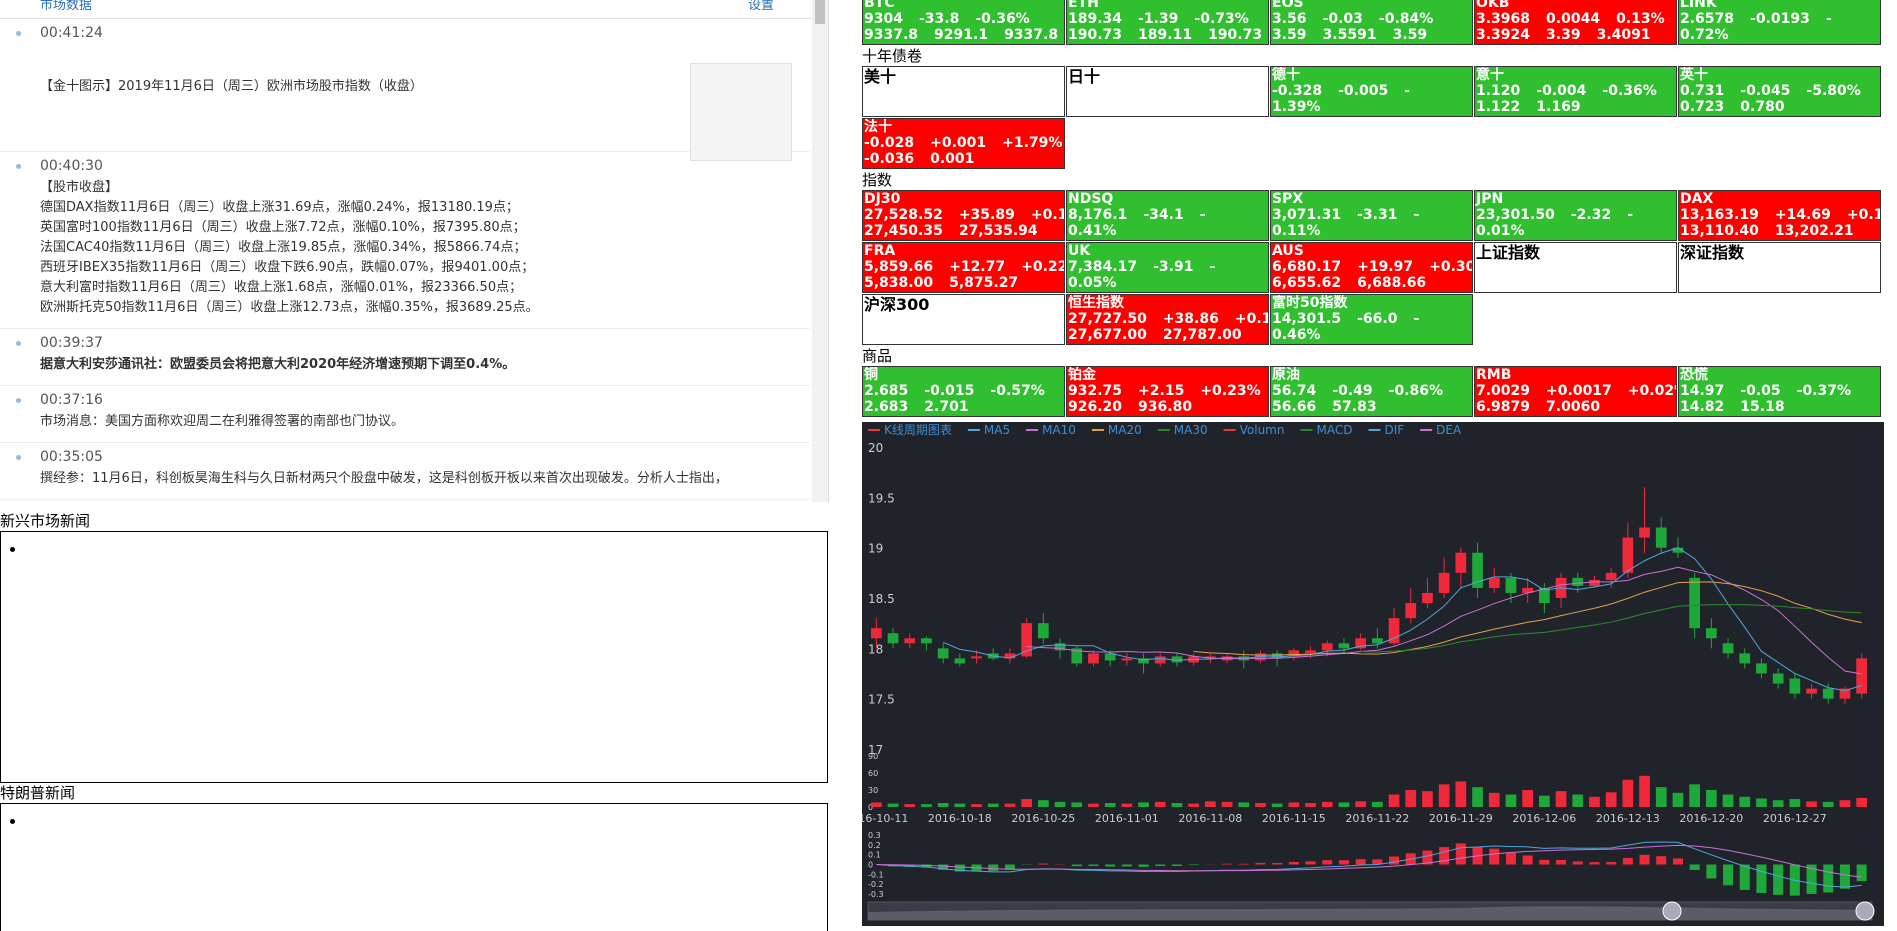  Describe the element at coordinates (1095, 19) in the screenshot. I see `quote-value: 189.34` at that location.